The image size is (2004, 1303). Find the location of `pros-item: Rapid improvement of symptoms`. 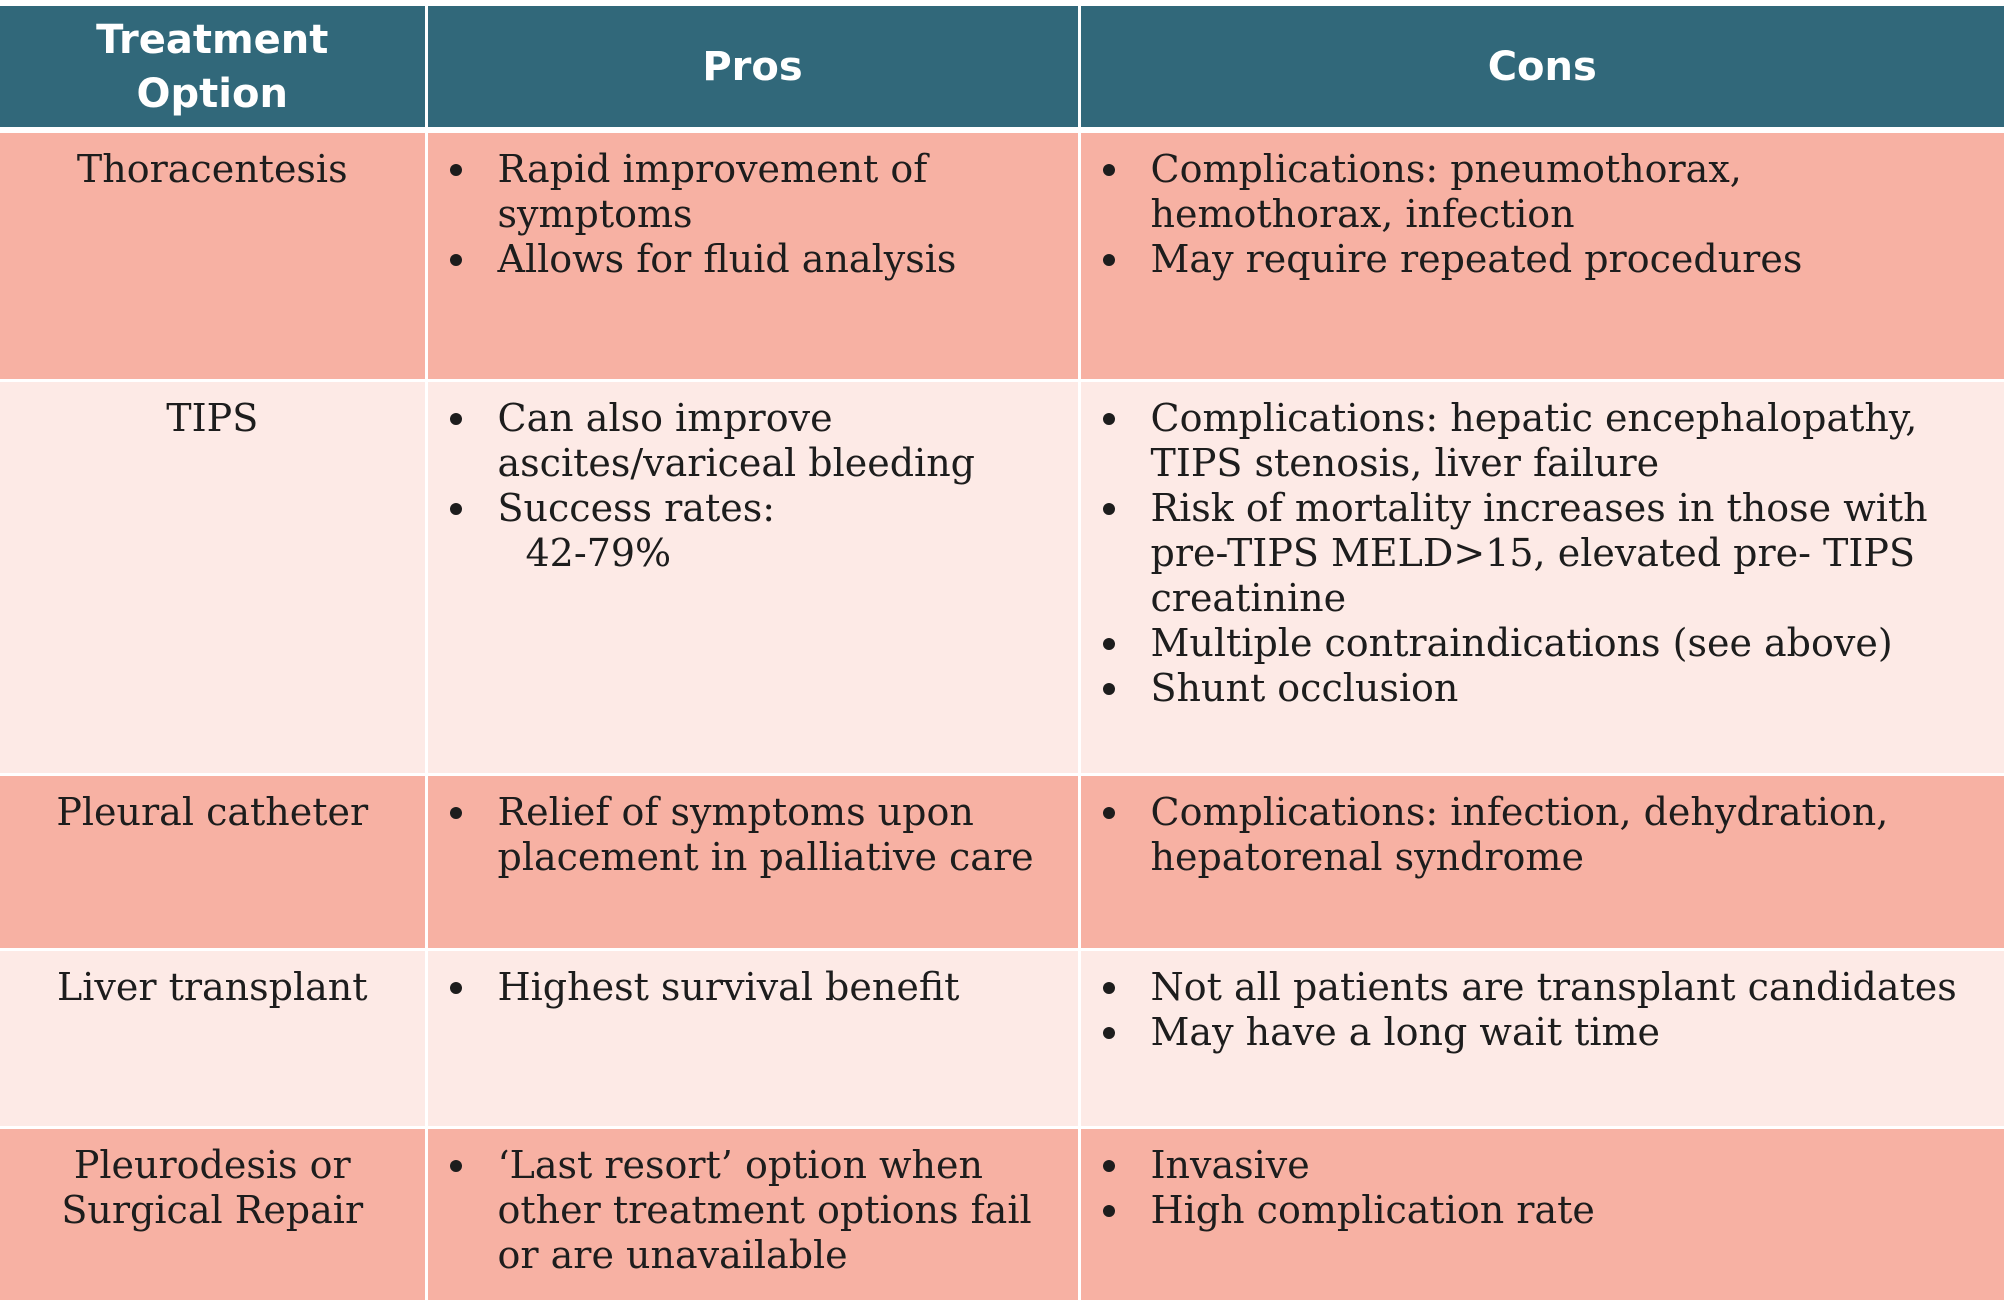

pros-item: Rapid improvement of symptoms is located at coordinates (753, 192).